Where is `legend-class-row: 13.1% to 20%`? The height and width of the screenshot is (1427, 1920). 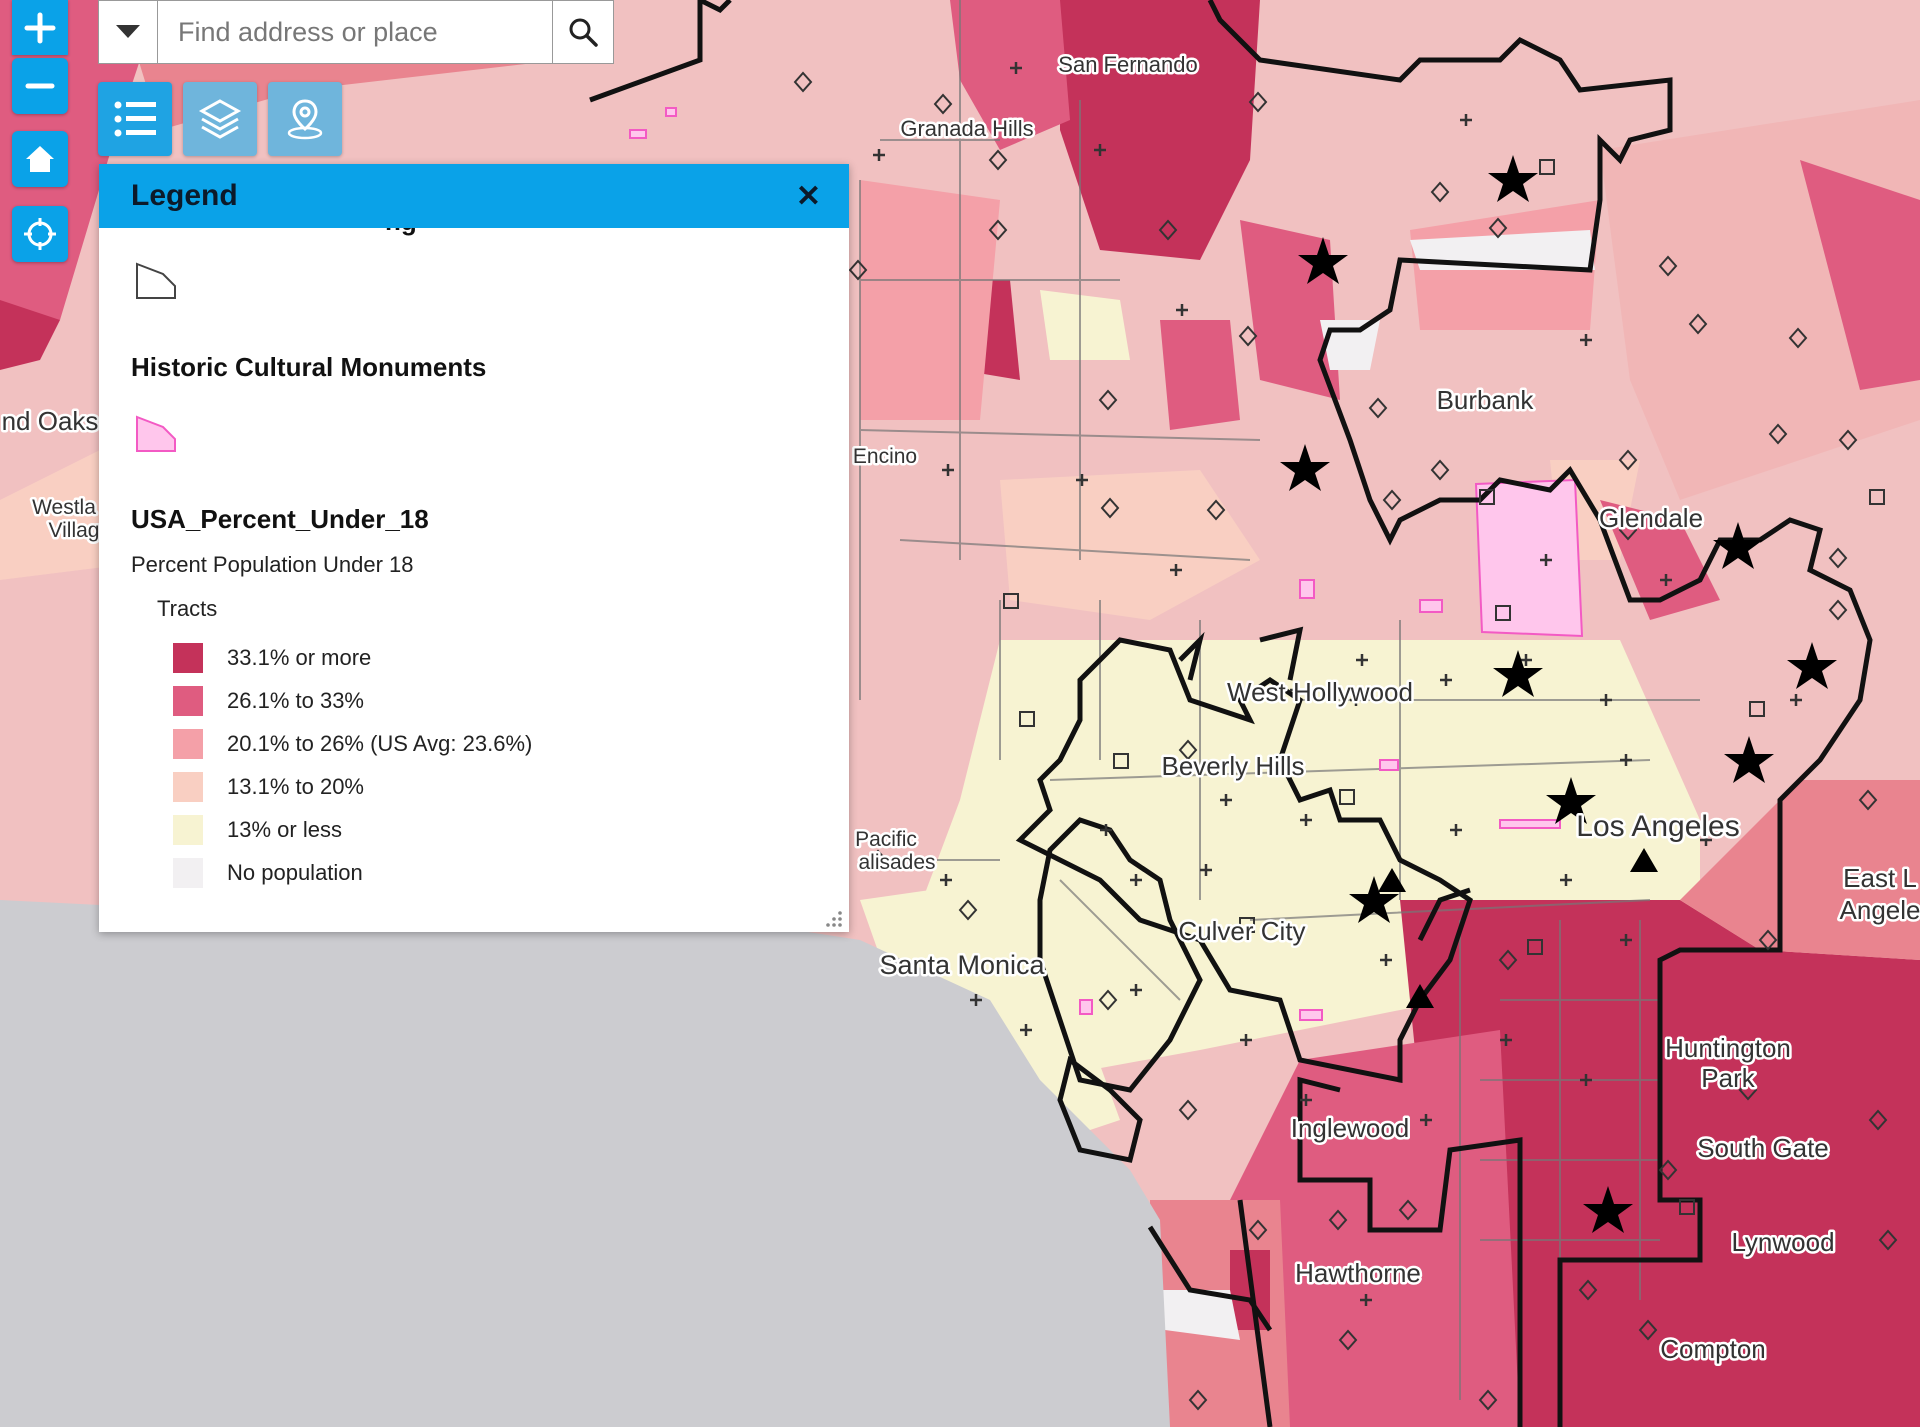 legend-class-row: 13.1% to 20% is located at coordinates (268, 787).